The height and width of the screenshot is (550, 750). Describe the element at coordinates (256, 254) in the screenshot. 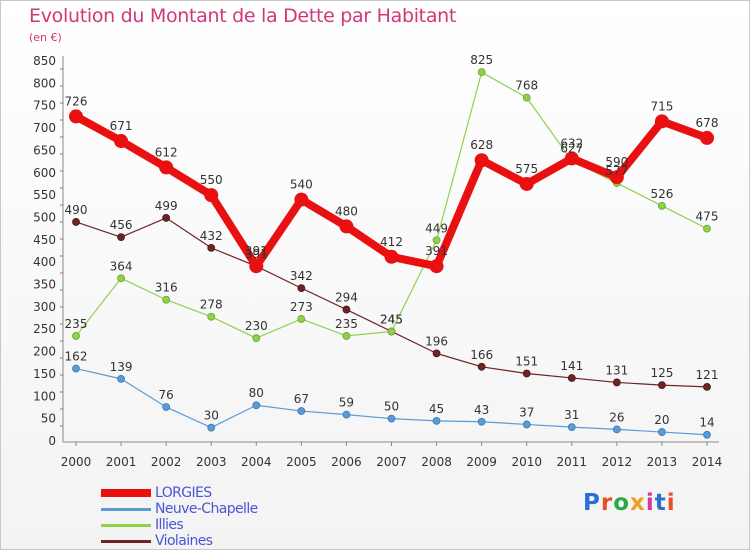

I see `data-label-violaines: 391` at that location.